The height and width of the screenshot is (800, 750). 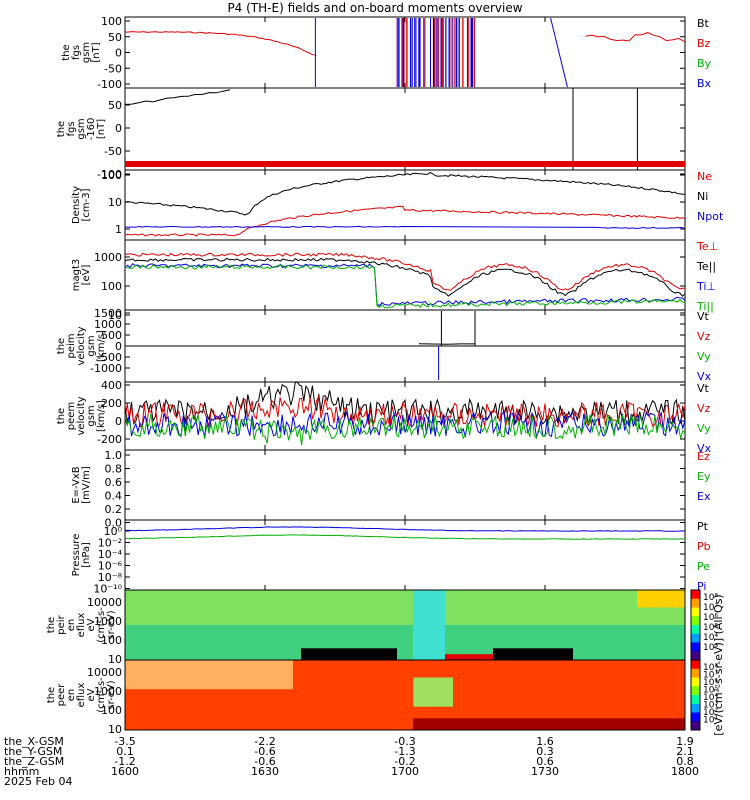 I want to click on y-tick-label: 0, so click(x=118, y=421).